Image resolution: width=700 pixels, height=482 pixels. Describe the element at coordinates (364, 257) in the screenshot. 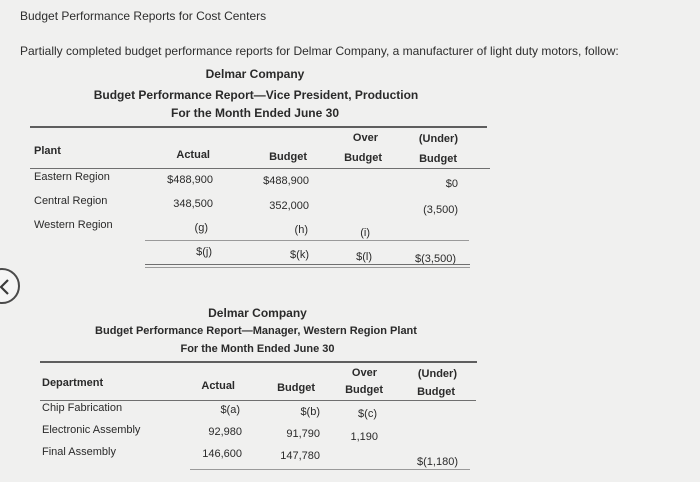

I see `report1-total-over: $(l)` at that location.